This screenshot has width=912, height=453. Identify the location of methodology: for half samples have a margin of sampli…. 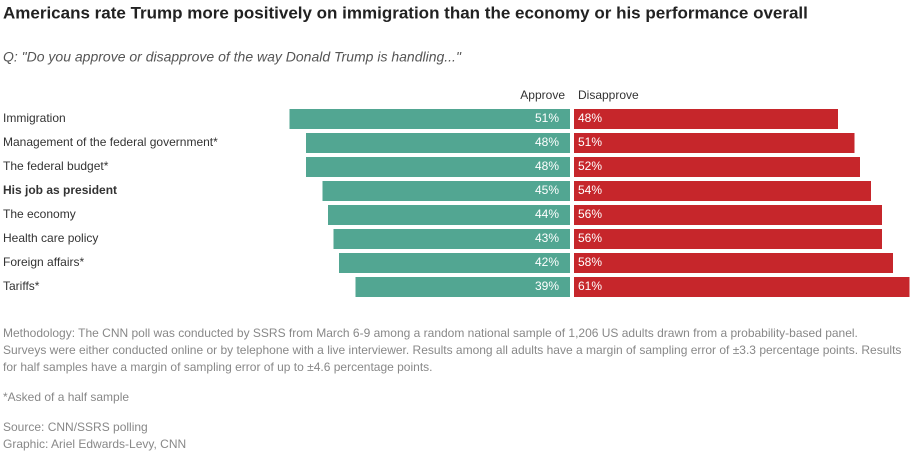
(218, 367).